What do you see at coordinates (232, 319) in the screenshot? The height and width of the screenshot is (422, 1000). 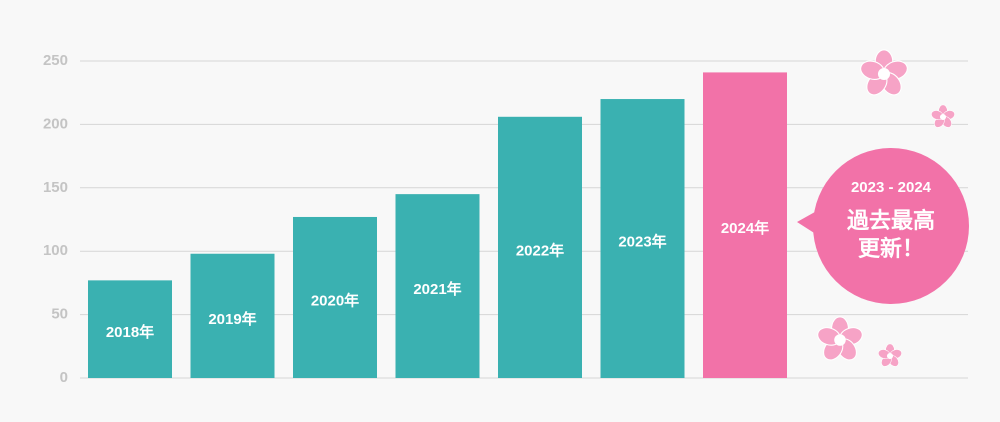 I see `bar-category-label: 2019年` at bounding box center [232, 319].